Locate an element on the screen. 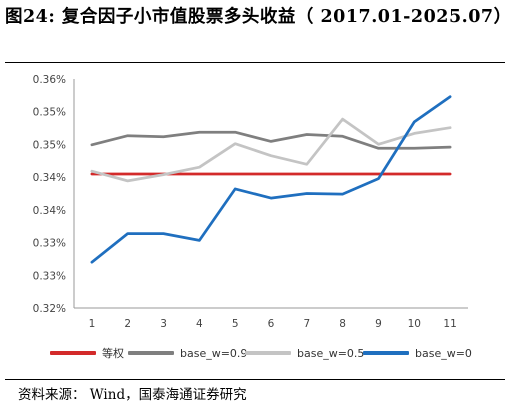  legend-label: base_w=0.5 is located at coordinates (331, 353).